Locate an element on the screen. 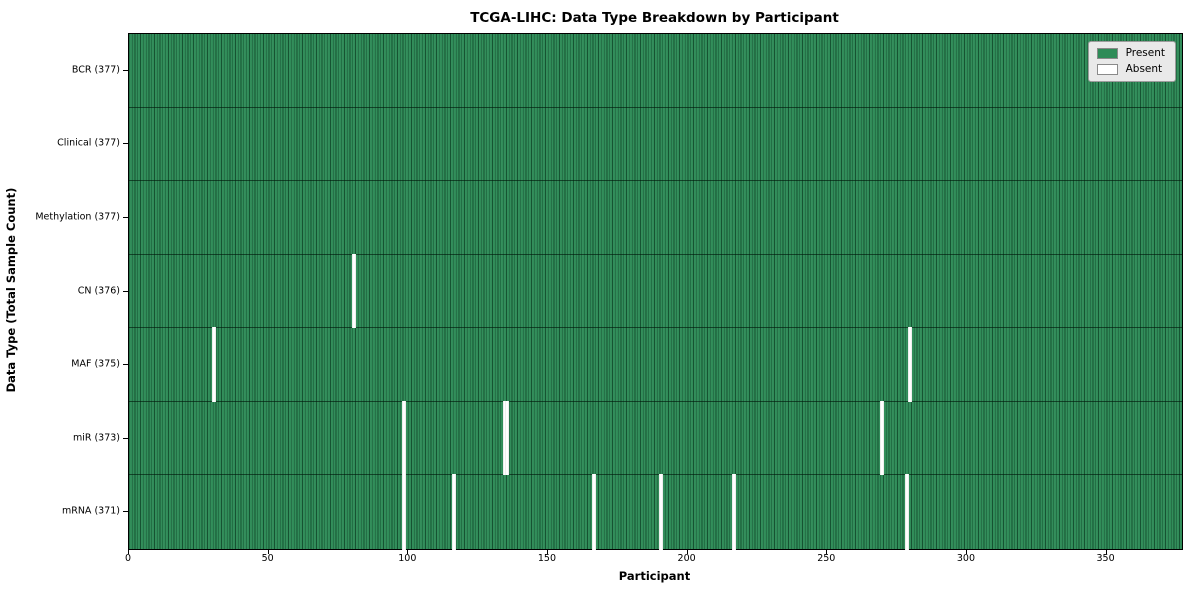 Image resolution: width=1200 pixels, height=600 pixels. heatmap-row-BCR is located at coordinates (655, 71).